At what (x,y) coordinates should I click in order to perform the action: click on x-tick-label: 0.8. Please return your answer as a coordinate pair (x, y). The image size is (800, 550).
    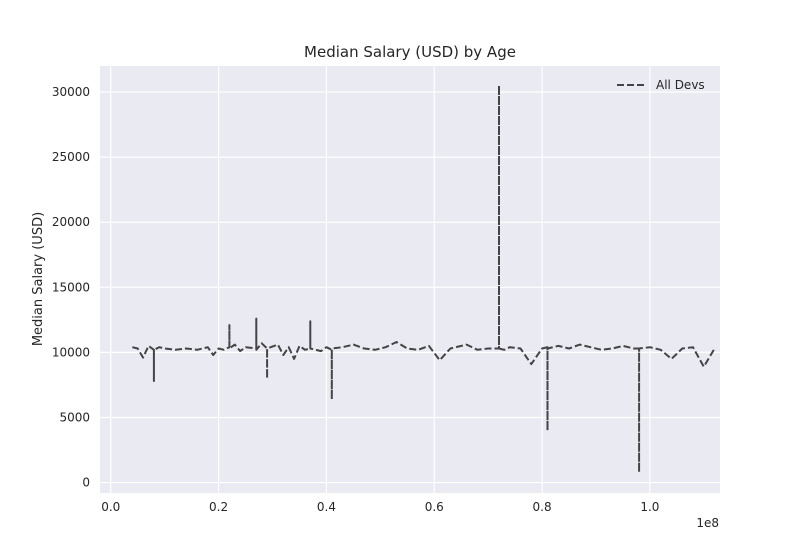
    Looking at the image, I should click on (542, 507).